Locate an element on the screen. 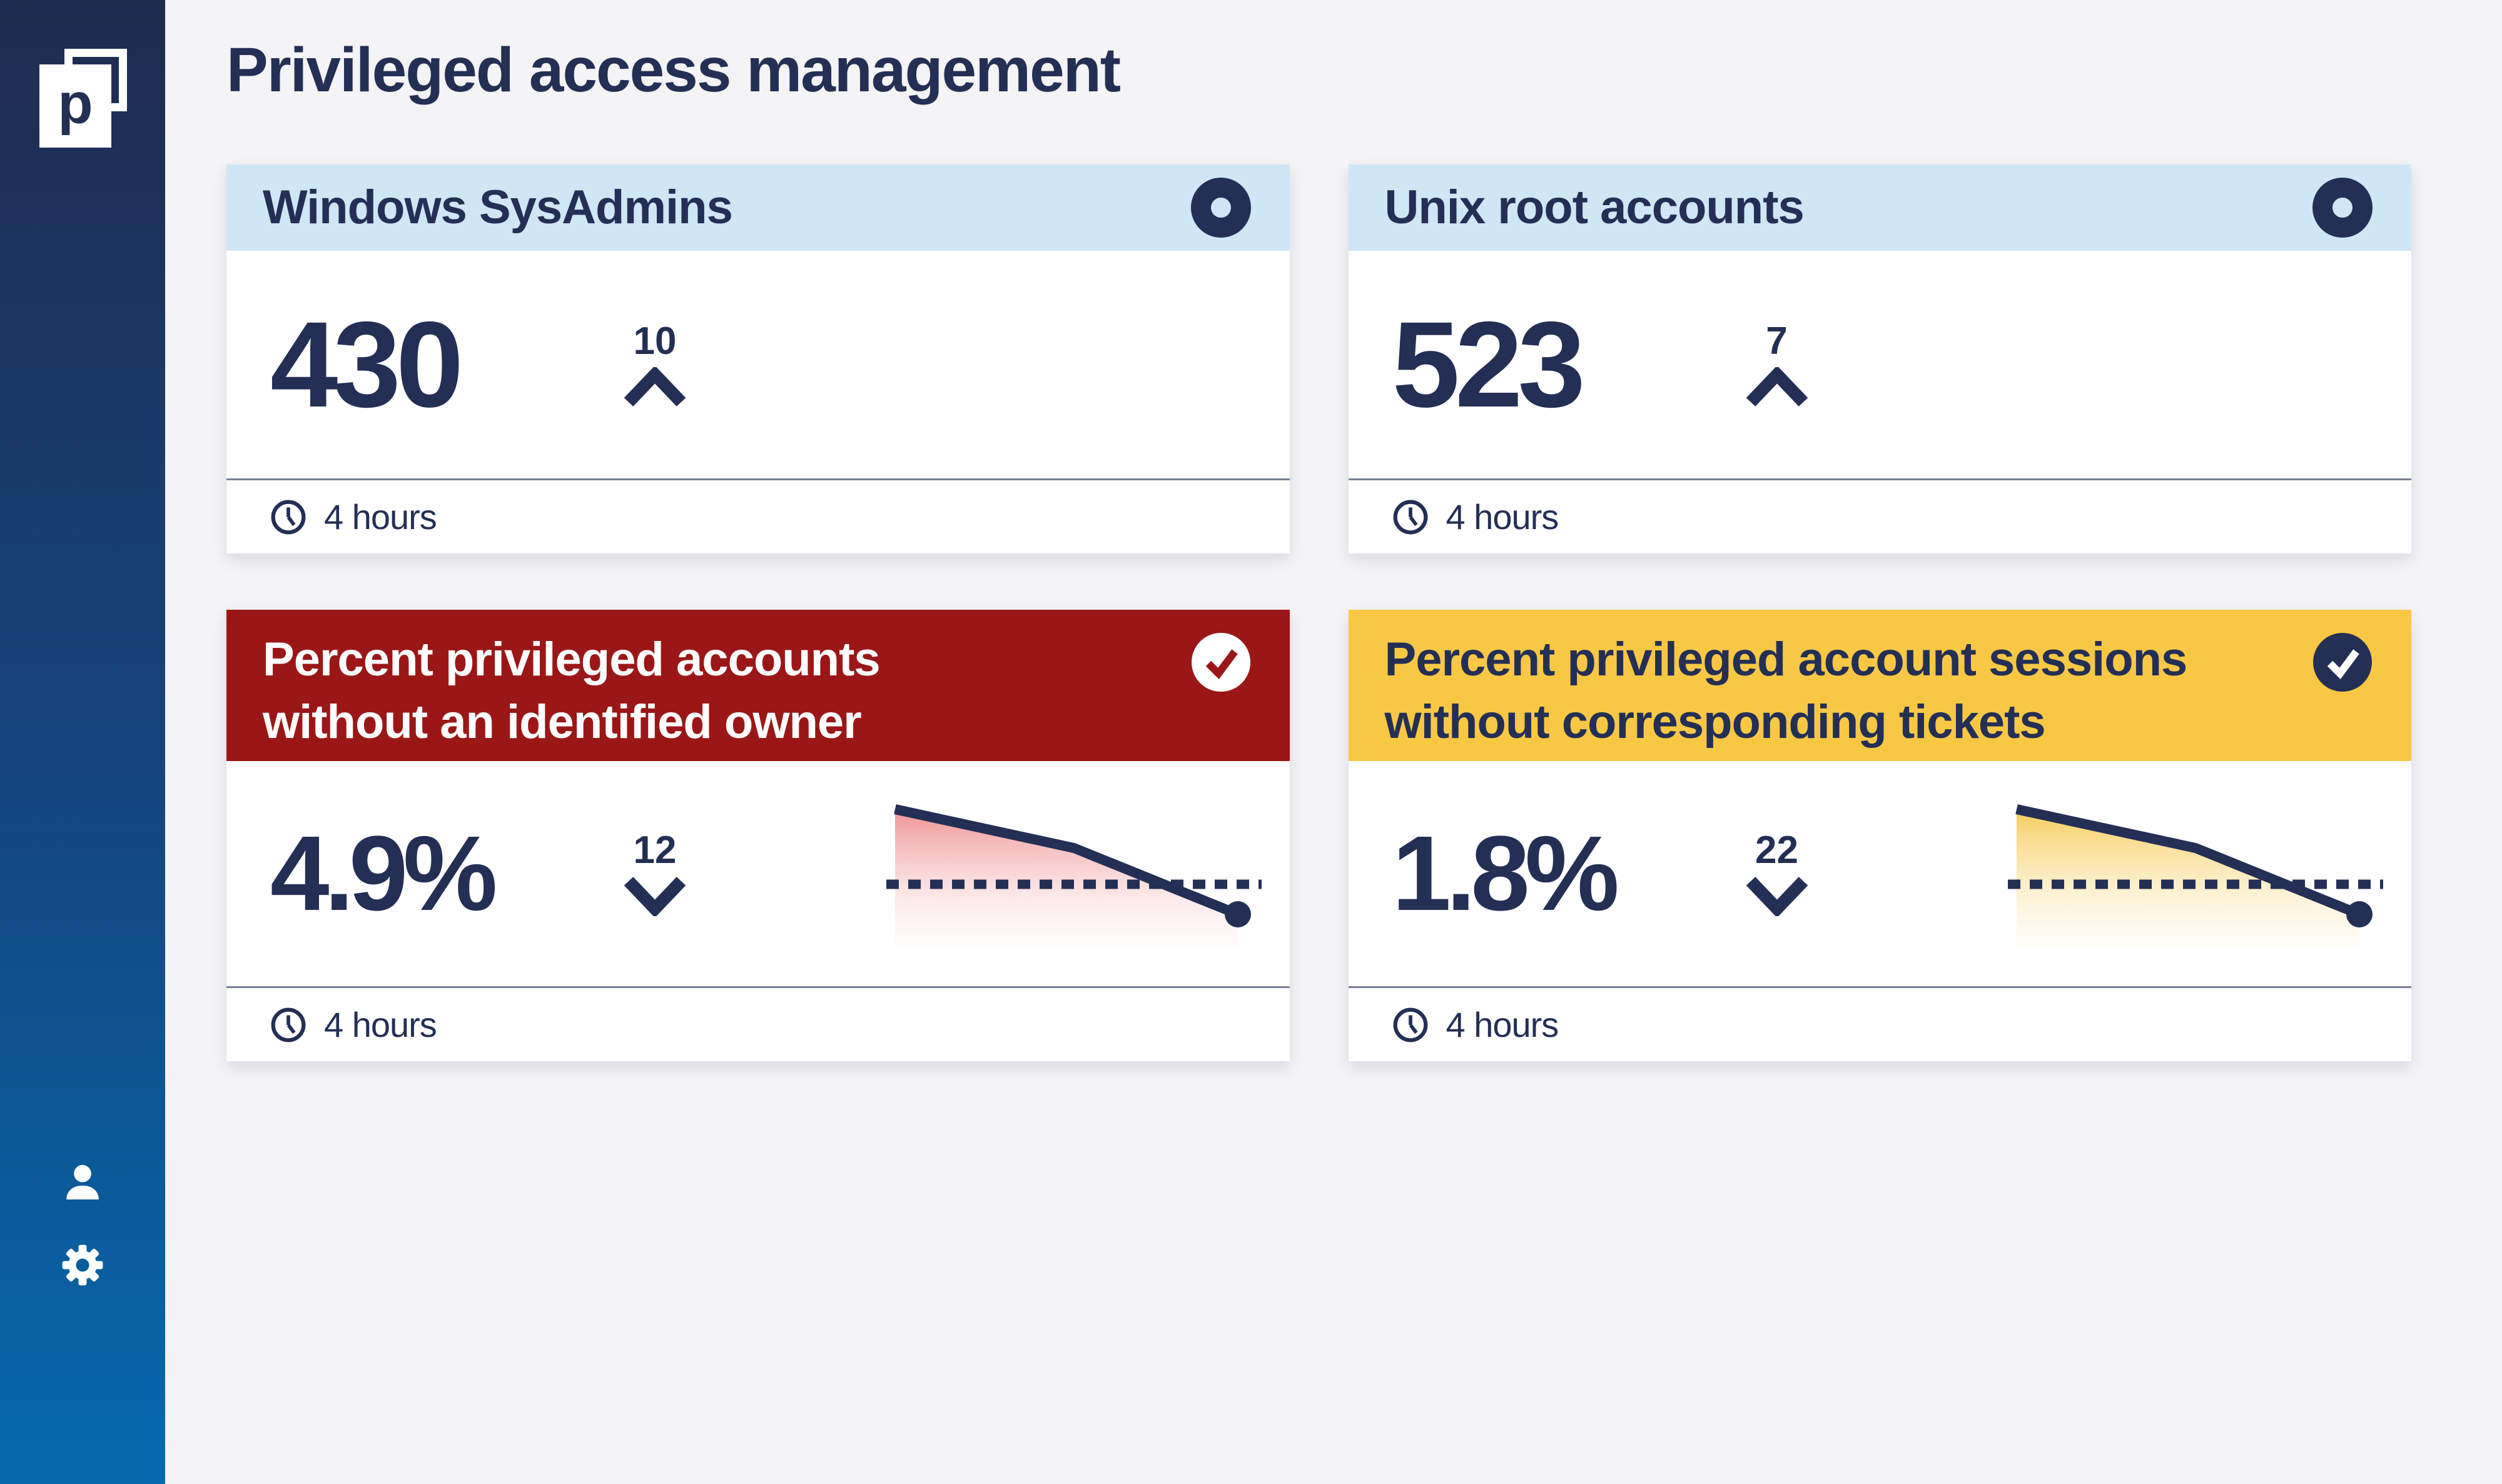  gear-icon is located at coordinates (82, 1265).